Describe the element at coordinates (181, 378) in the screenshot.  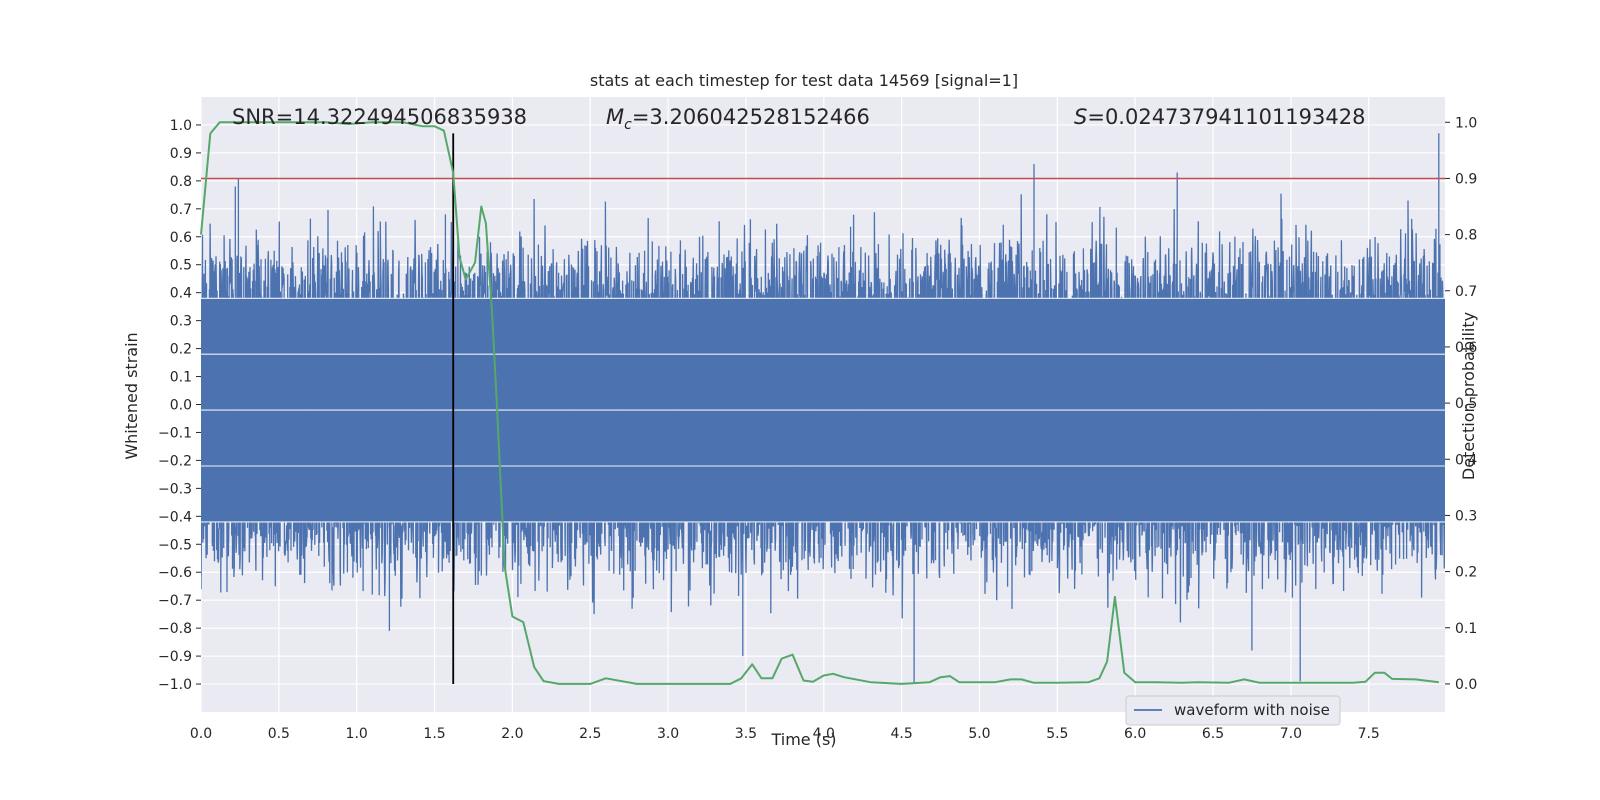
I see `left-y-tick-label: 0.1` at that location.